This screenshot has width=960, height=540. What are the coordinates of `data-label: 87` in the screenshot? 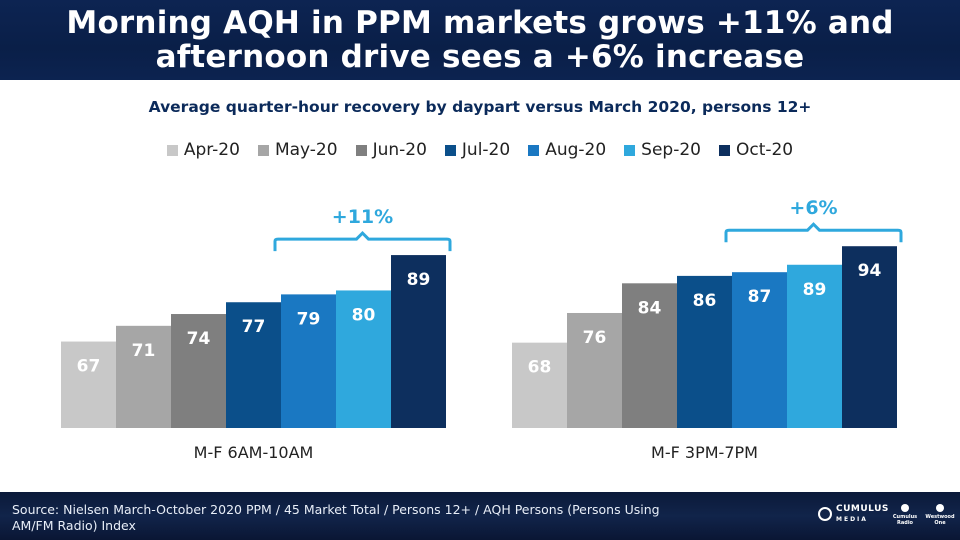 It's located at (760, 297).